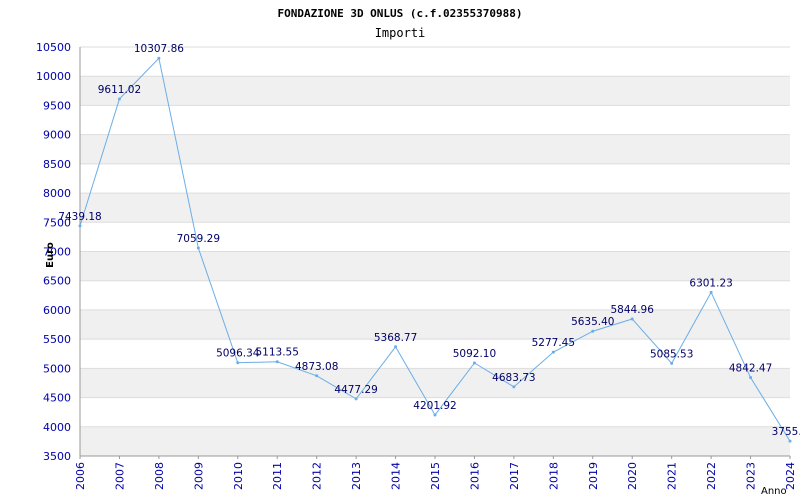 The image size is (800, 500). Describe the element at coordinates (57, 135) in the screenshot. I see `y-tick-label: 9000` at that location.